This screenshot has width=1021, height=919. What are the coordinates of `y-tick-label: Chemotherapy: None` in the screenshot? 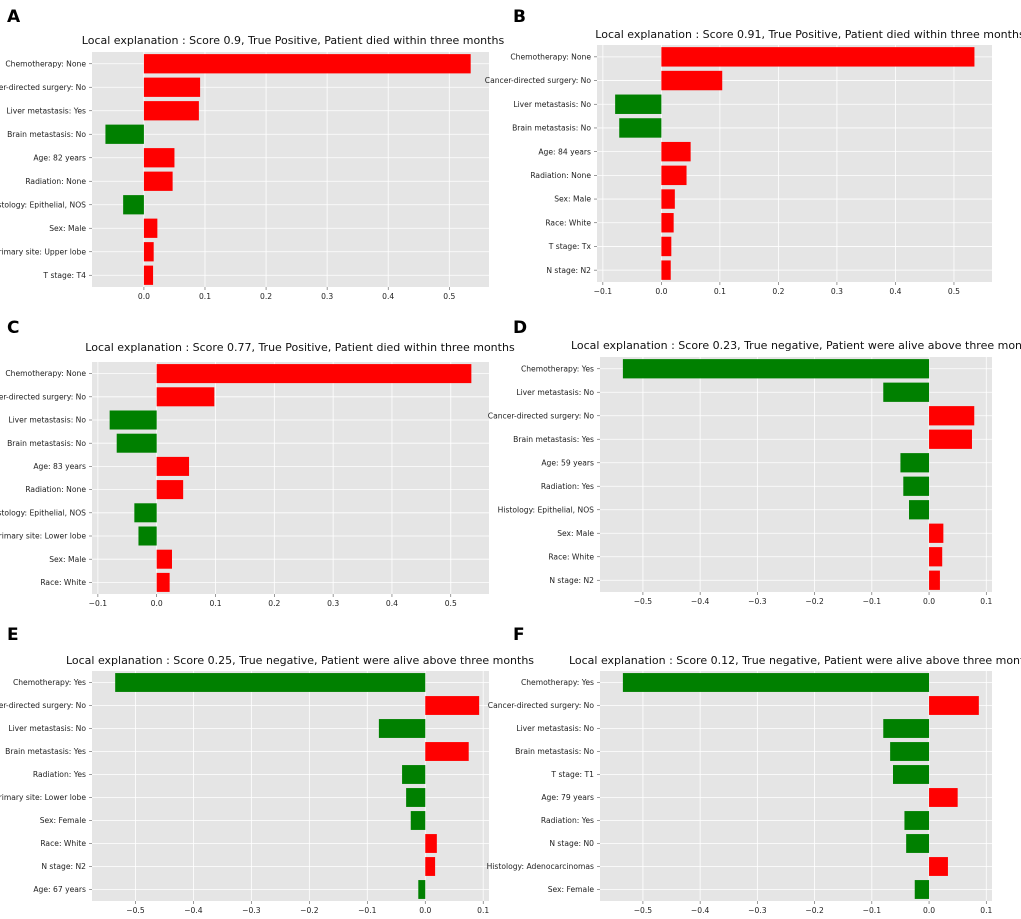 It's located at (45, 373).